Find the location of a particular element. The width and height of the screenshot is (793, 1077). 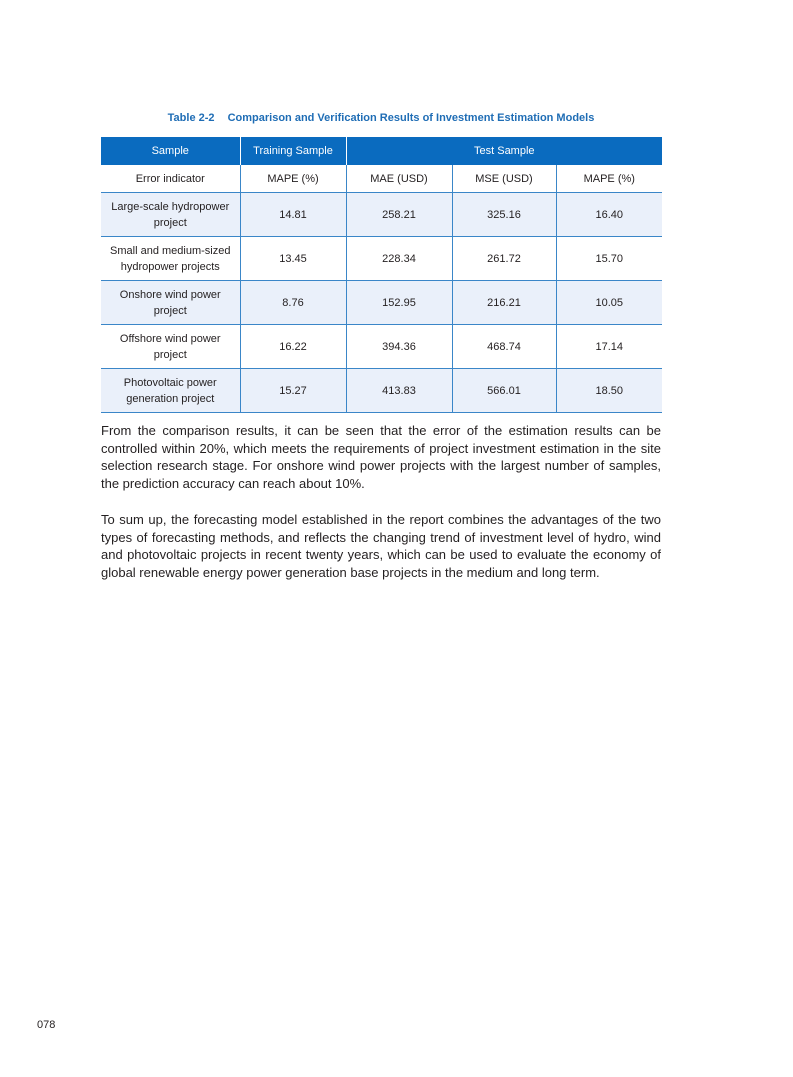

header-training: Training Sample is located at coordinates (293, 151).